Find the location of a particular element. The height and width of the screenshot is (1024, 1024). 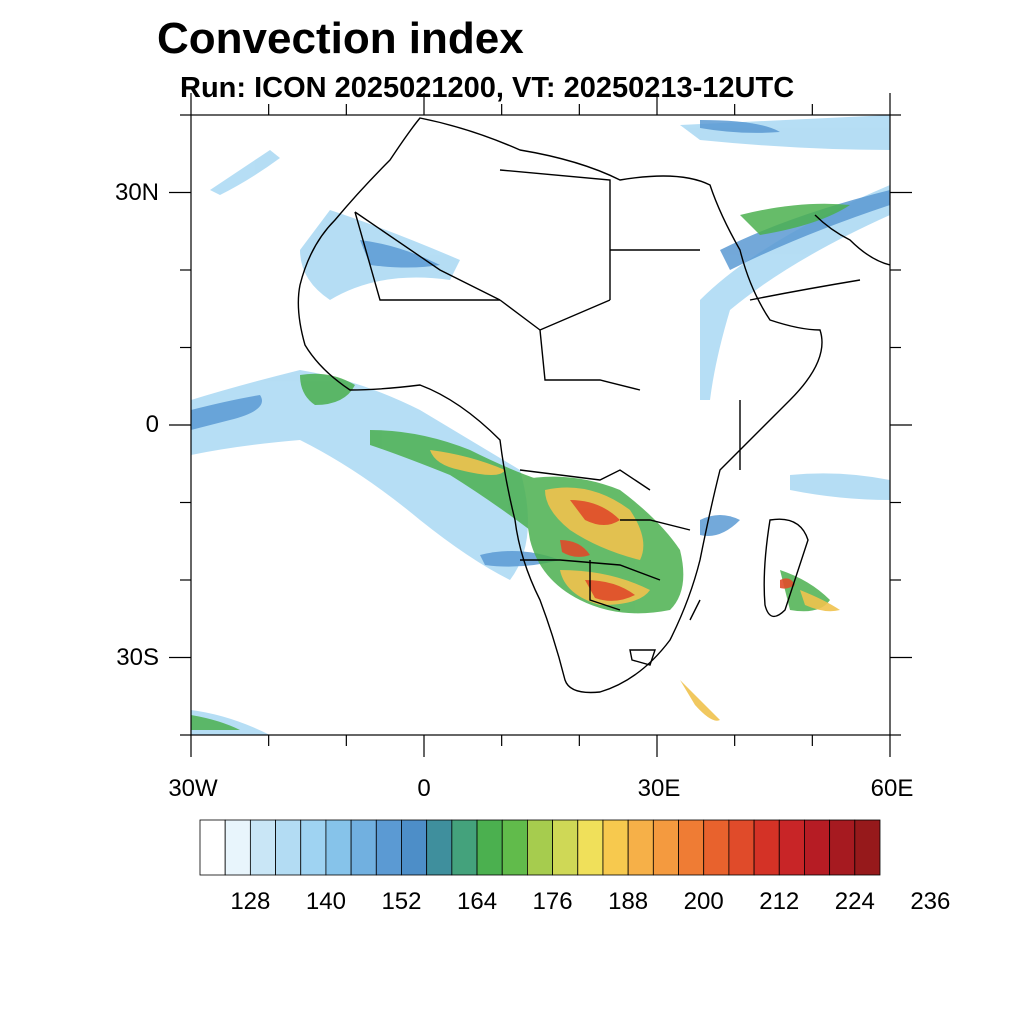

map-subtitle: Run: ICON 2025021200, VT: 20250213-12UTC is located at coordinates (487, 88).